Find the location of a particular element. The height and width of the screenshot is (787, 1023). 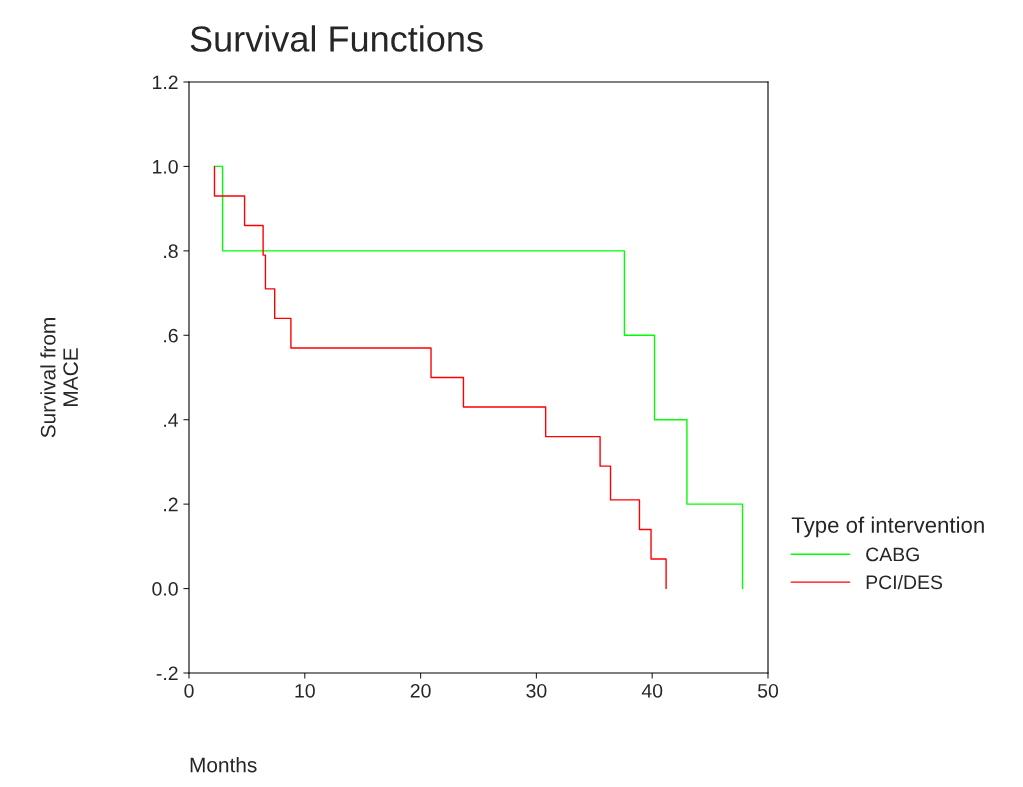

x-tick-label: 10 is located at coordinates (305, 690).